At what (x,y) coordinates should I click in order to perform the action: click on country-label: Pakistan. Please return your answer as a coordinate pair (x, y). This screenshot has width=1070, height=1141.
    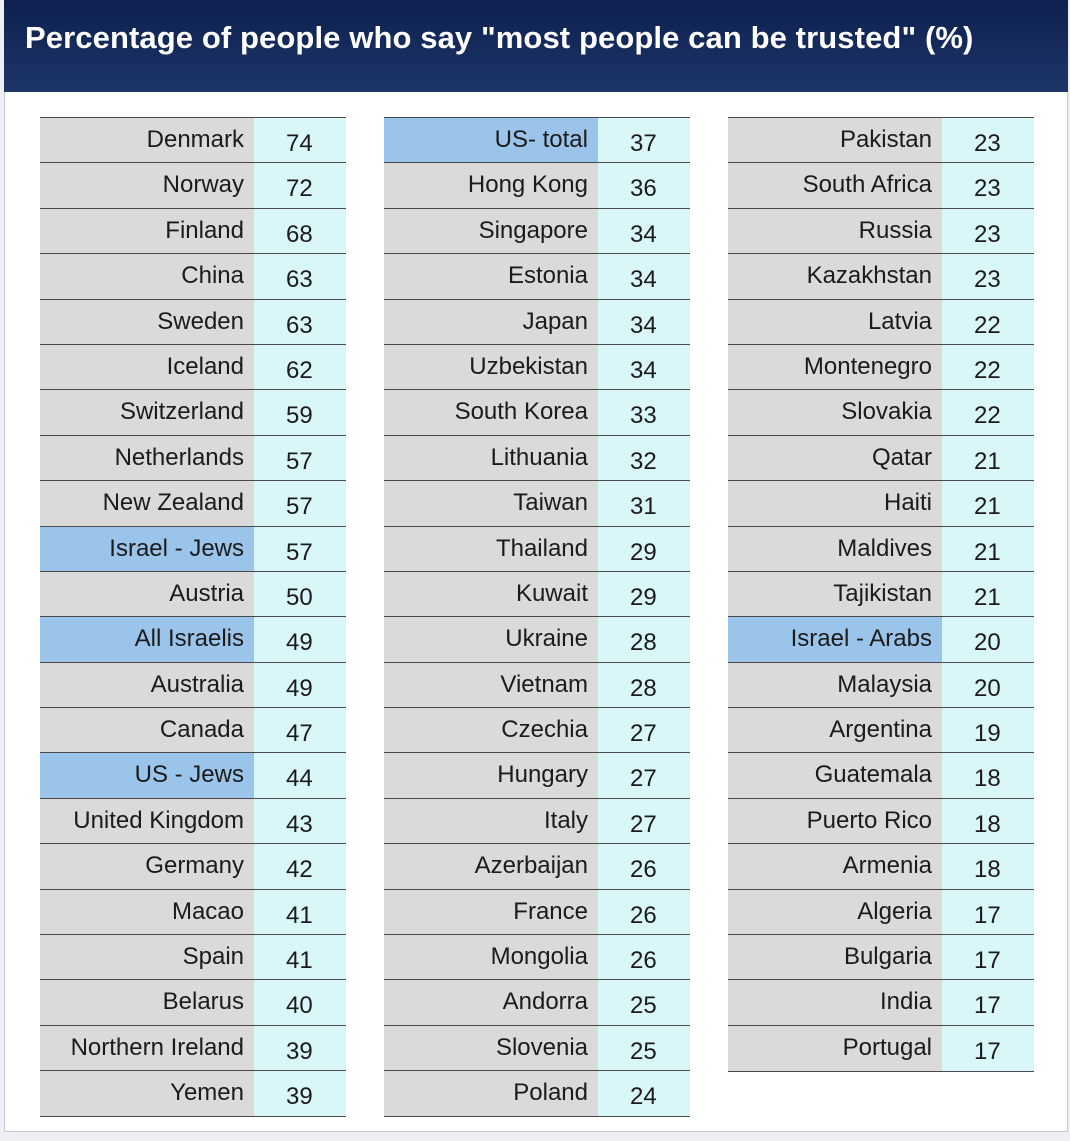
    Looking at the image, I should click on (835, 140).